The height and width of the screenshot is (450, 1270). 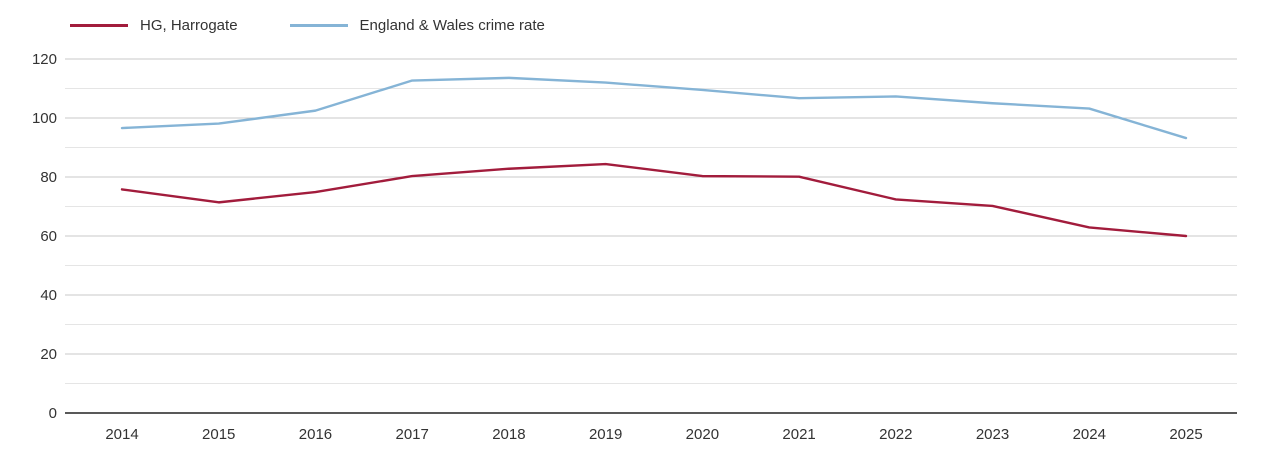 What do you see at coordinates (189, 25) in the screenshot?
I see `legend-label-harrogate: HG, Harrogate` at bounding box center [189, 25].